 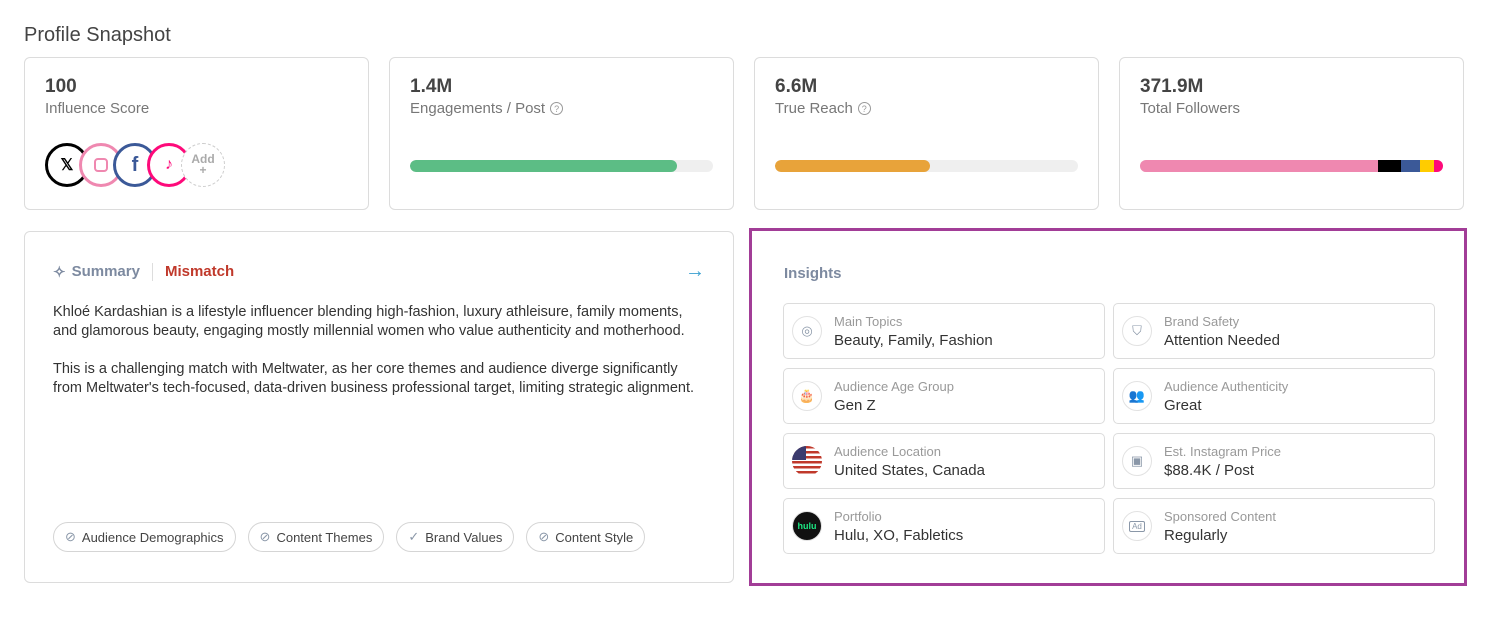 I want to click on insight-value: Beauty, Family, Fashion, so click(x=913, y=340).